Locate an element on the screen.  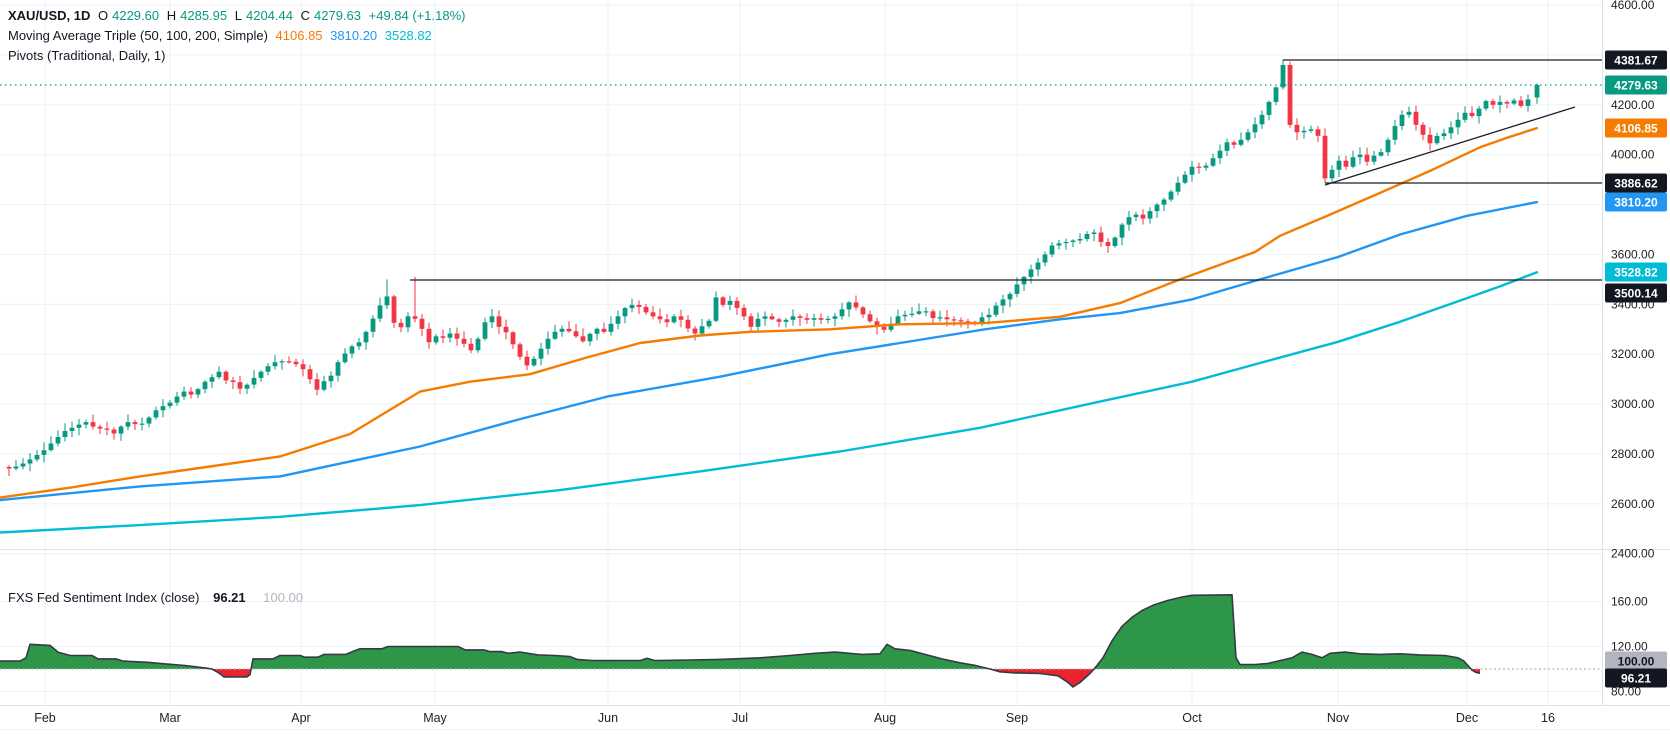
sentiment-axis: 160.00 120.00 80.00 100.00 96.21 is located at coordinates (1636, 647).